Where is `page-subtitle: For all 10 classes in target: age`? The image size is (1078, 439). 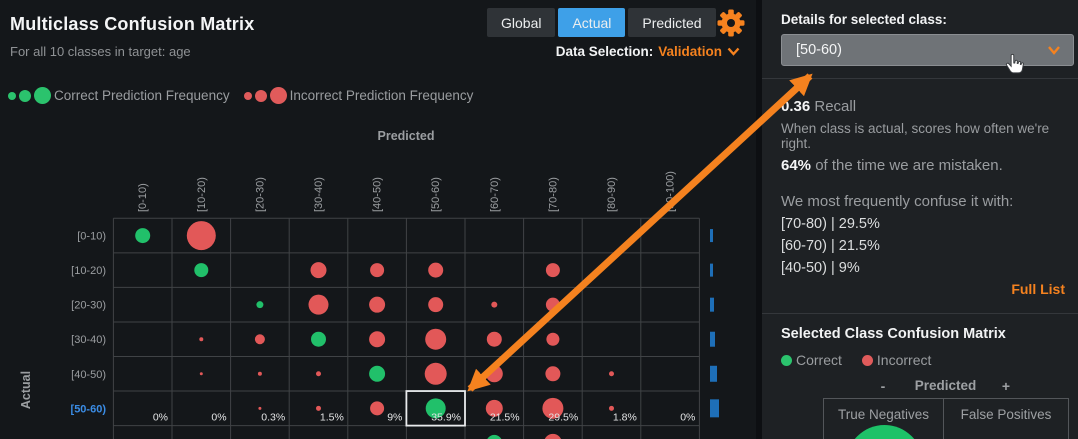 page-subtitle: For all 10 classes in target: age is located at coordinates (100, 51).